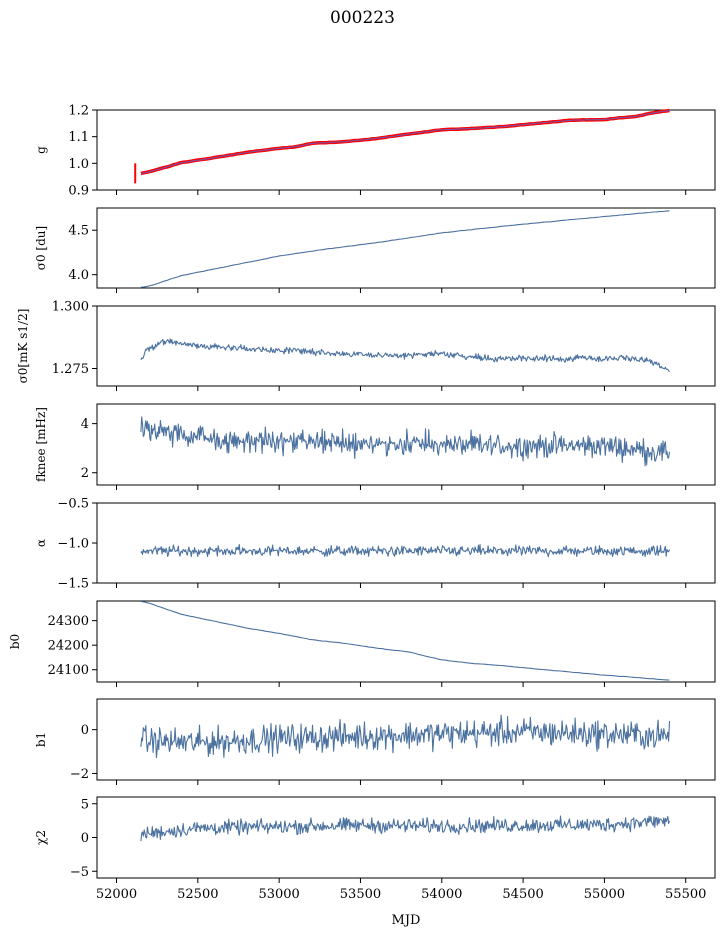 The height and width of the screenshot is (936, 725). I want to click on x-tick-label: 52000, so click(116, 894).